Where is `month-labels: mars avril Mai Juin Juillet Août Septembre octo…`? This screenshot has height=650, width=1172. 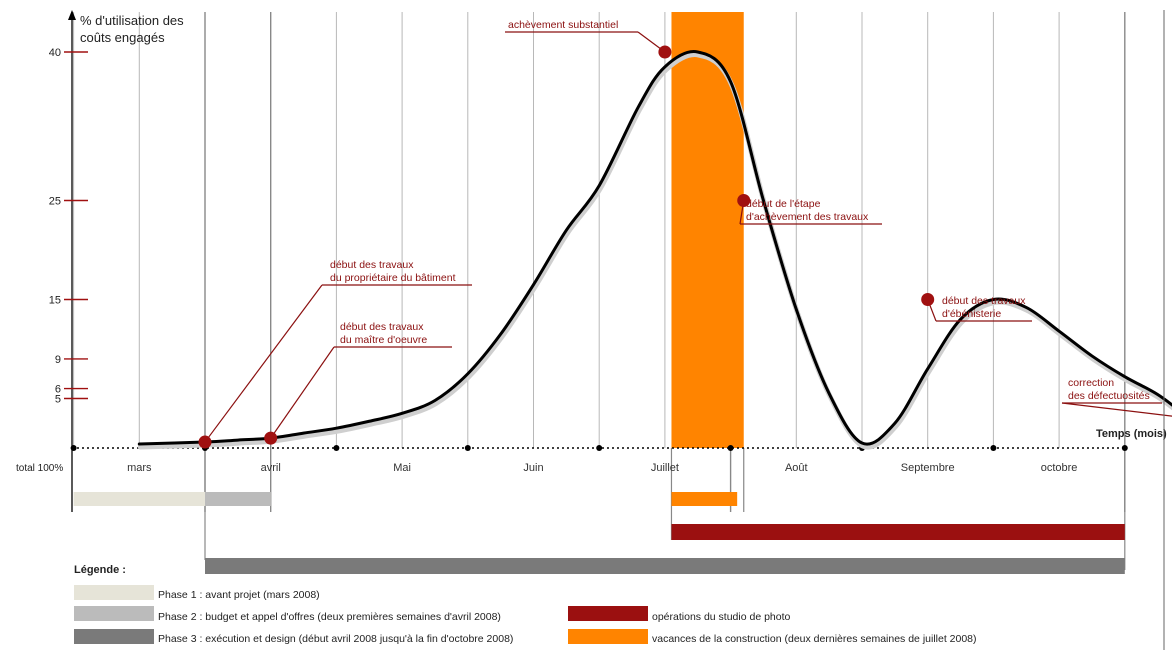
month-labels: mars avril Mai Juin Juillet Août Septembre octo… is located at coordinates (602, 468).